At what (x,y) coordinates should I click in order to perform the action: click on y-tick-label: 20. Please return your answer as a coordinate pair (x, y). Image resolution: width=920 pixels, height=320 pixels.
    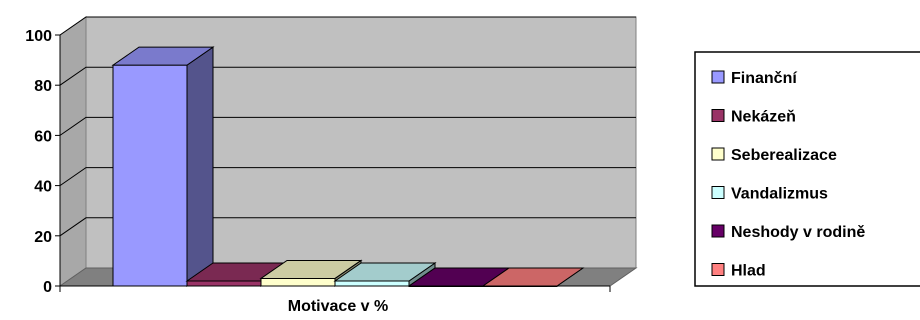
    Looking at the image, I should click on (43, 237).